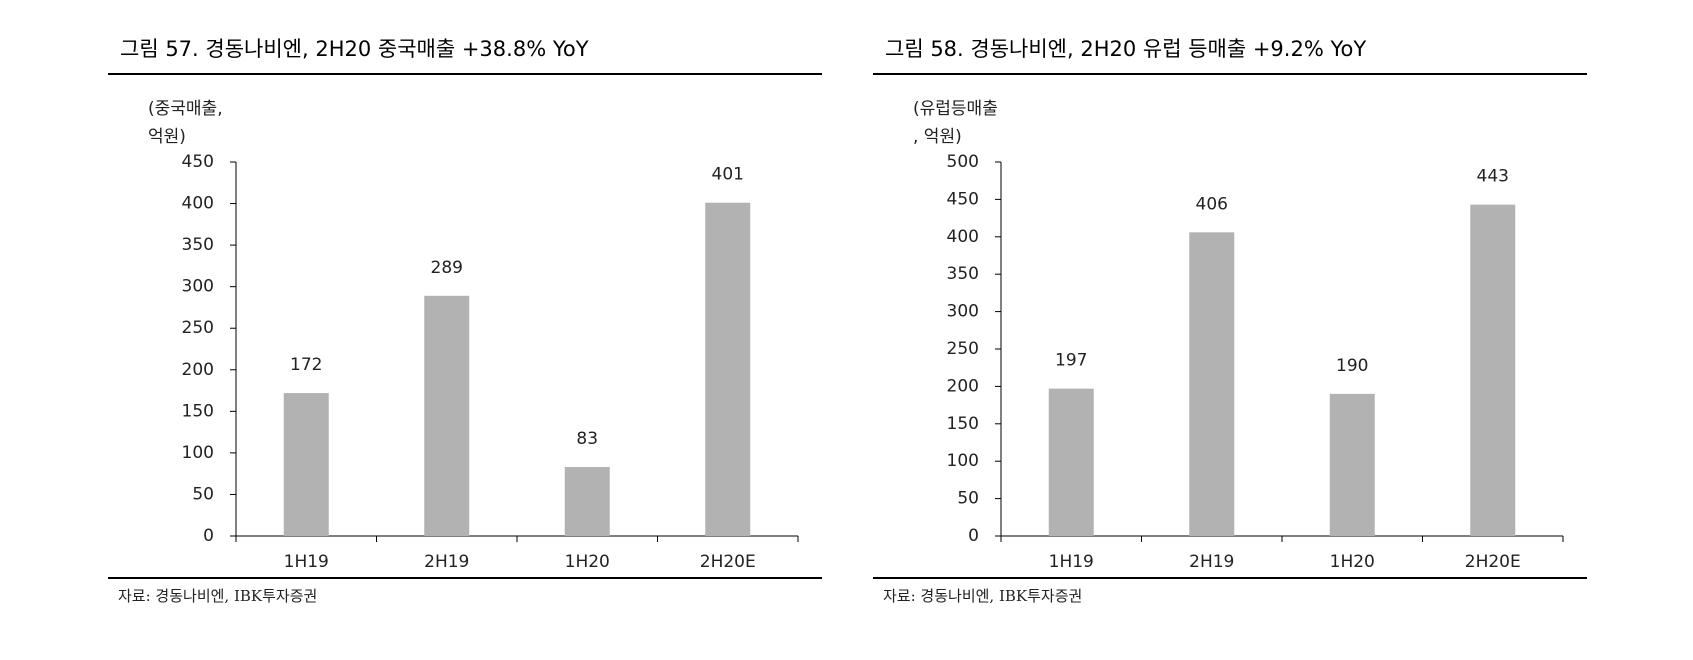  Describe the element at coordinates (167, 137) in the screenshot. I see `y-axis-label: 억원)` at that location.